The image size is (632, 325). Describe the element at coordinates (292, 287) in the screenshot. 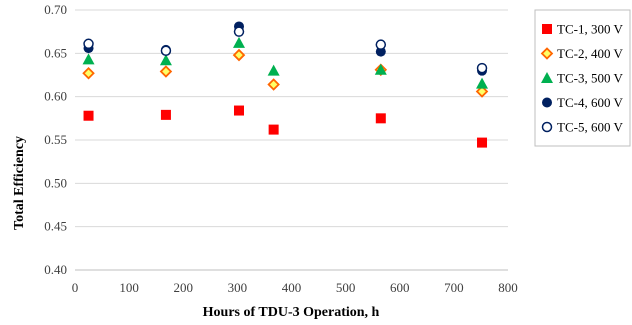

I see `x-tick-label: 400` at that location.